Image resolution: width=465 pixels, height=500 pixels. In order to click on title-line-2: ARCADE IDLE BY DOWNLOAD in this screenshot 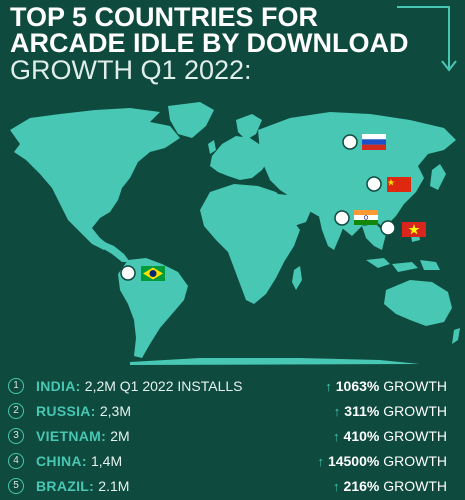, I will do `click(209, 43)`.